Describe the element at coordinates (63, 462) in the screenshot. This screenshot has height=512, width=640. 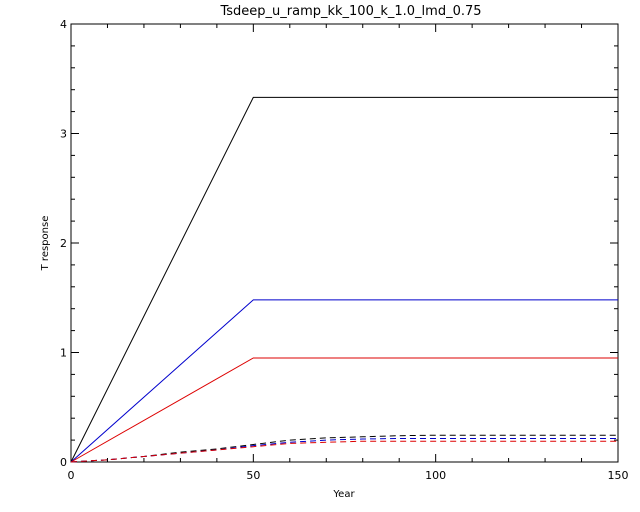
I see `y-tick-label: 0` at that location.